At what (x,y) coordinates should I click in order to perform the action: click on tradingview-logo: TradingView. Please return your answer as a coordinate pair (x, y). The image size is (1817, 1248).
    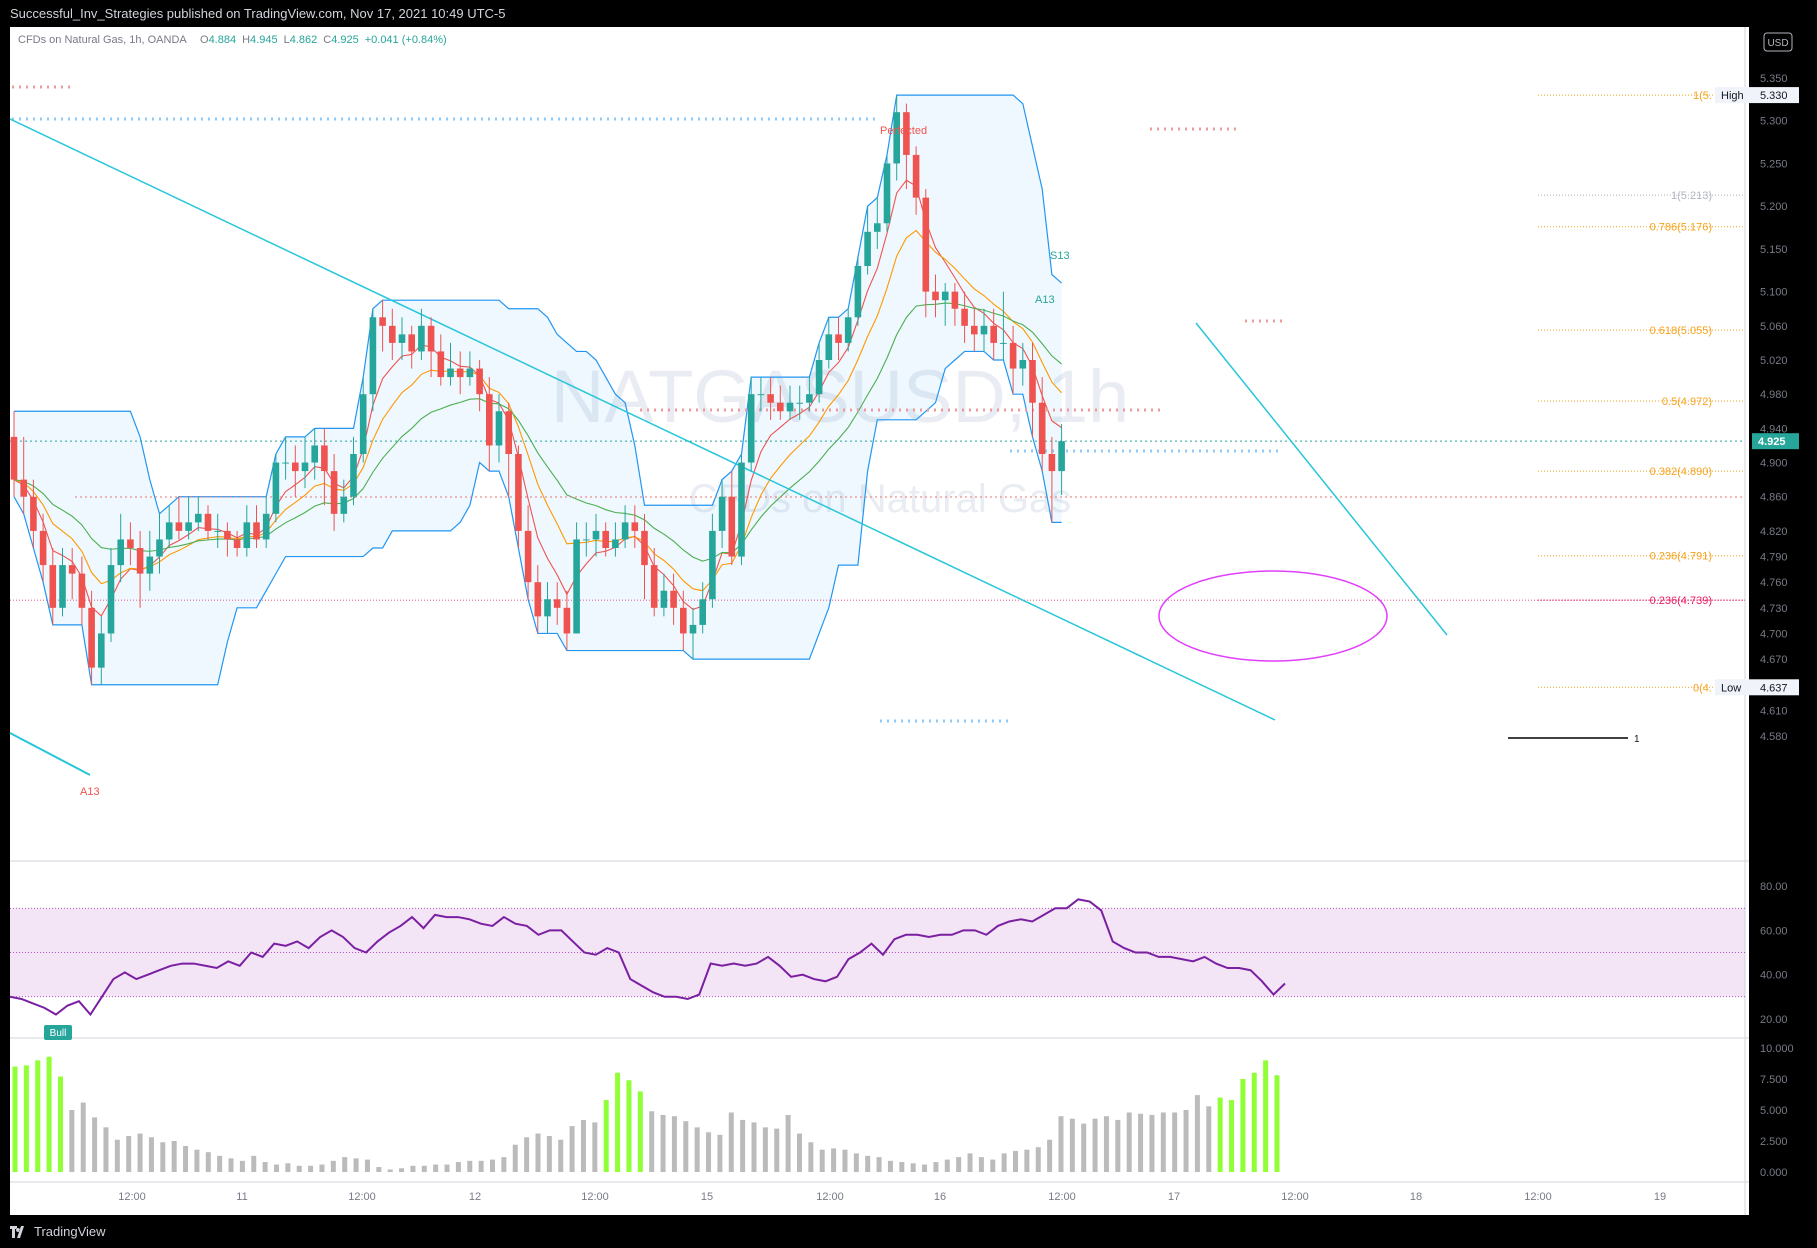
    Looking at the image, I should click on (58, 1231).